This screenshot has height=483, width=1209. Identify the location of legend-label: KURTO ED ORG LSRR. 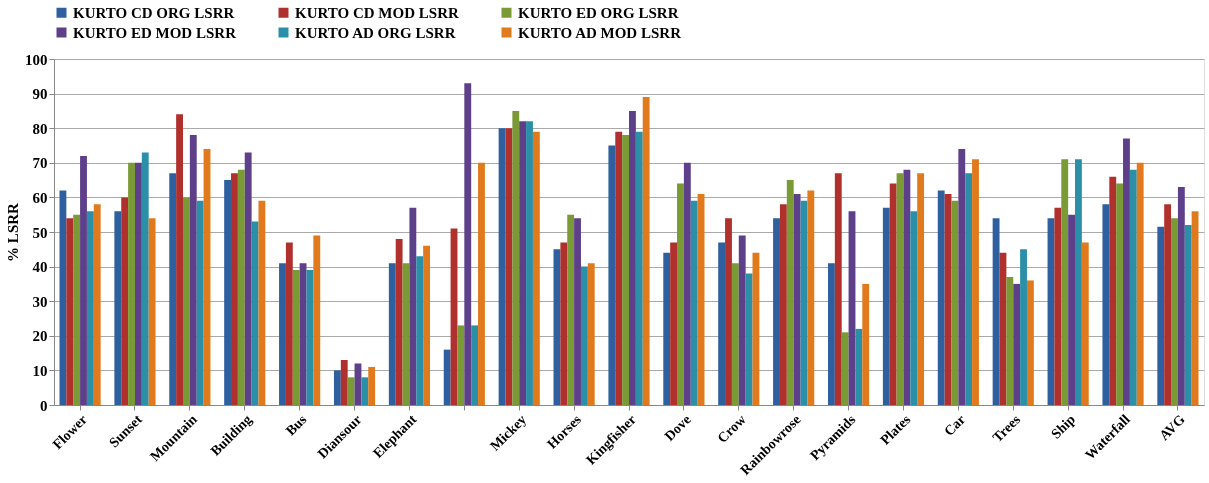
(598, 12).